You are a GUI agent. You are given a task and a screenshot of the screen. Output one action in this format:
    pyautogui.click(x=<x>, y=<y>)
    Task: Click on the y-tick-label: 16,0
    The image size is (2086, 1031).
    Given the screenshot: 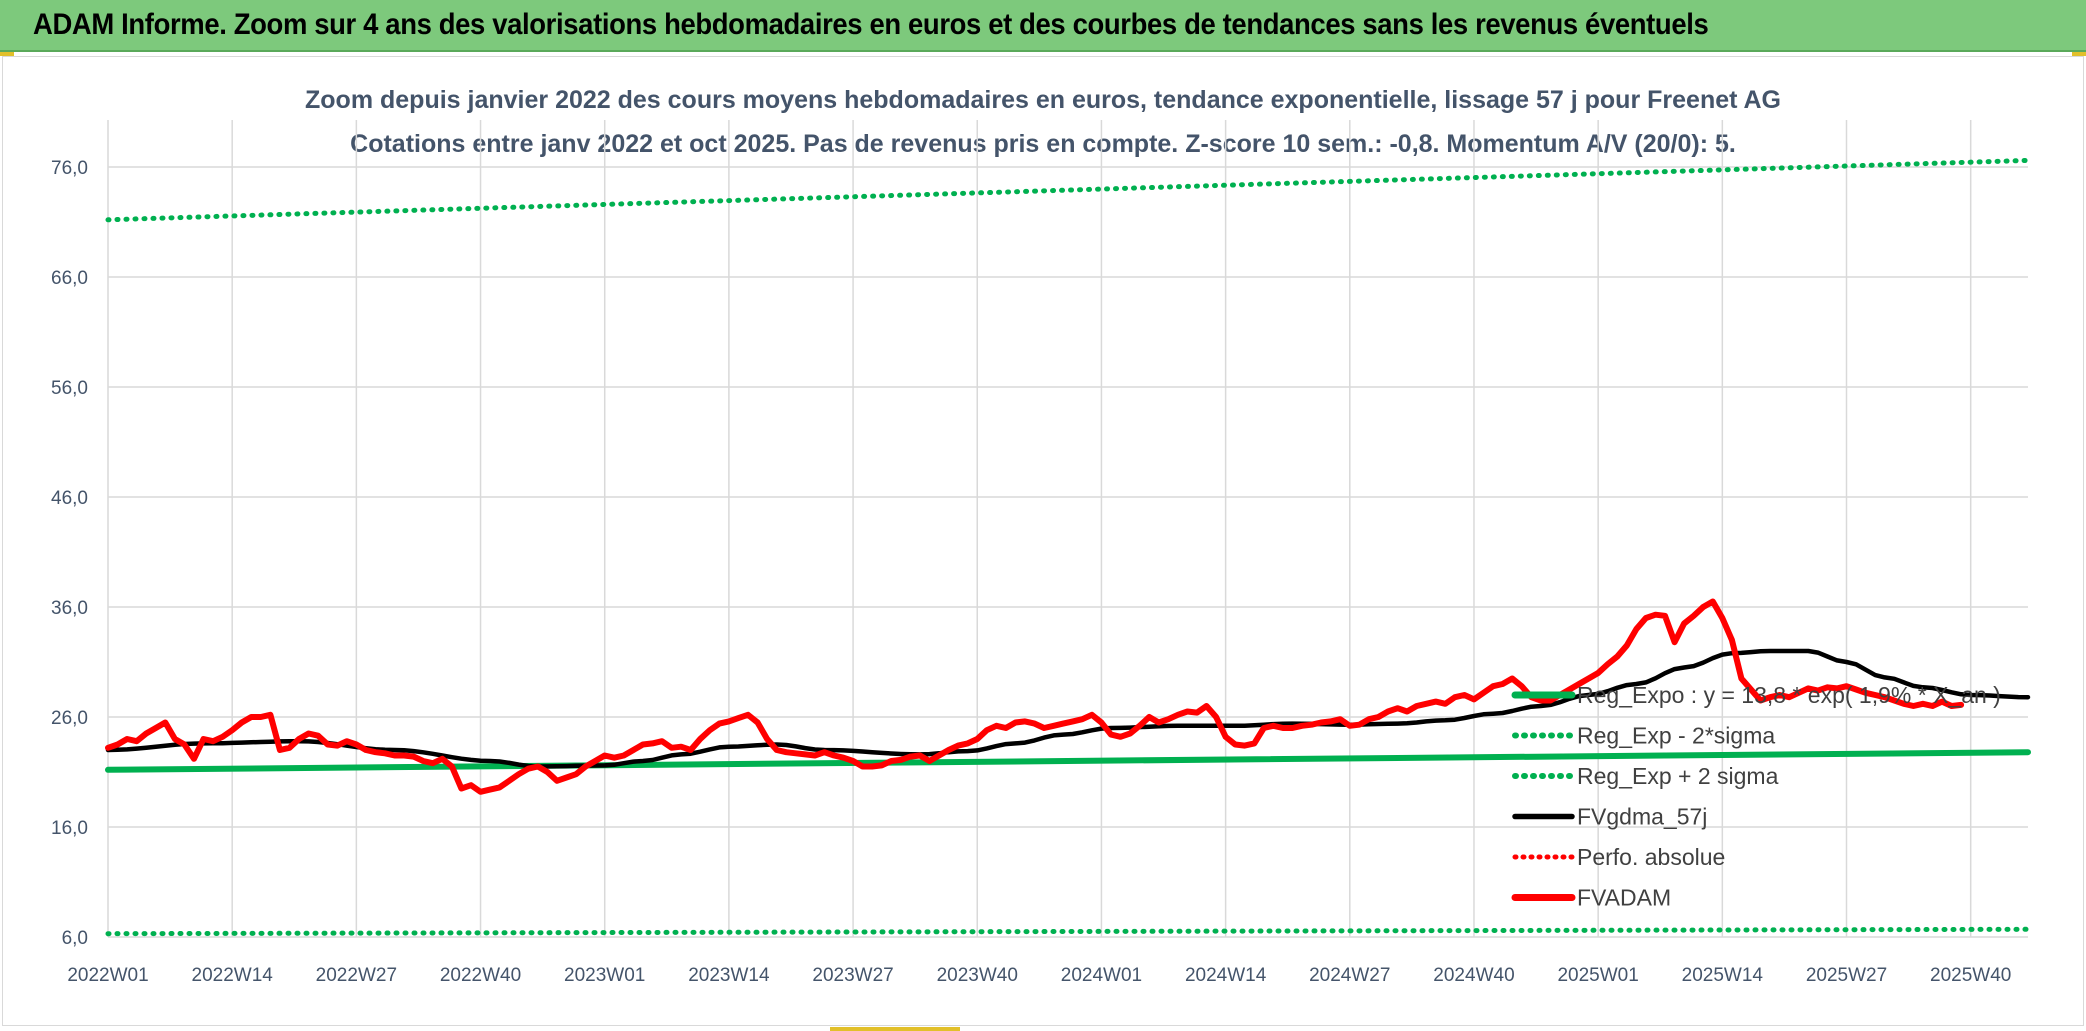 What is the action you would take?
    pyautogui.click(x=69, y=828)
    